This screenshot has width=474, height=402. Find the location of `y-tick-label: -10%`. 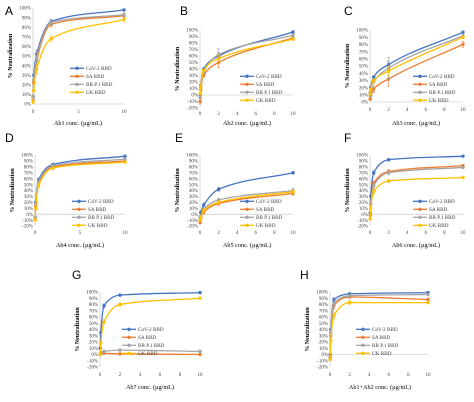

y-tick-label: -10% is located at coordinates (322, 361).